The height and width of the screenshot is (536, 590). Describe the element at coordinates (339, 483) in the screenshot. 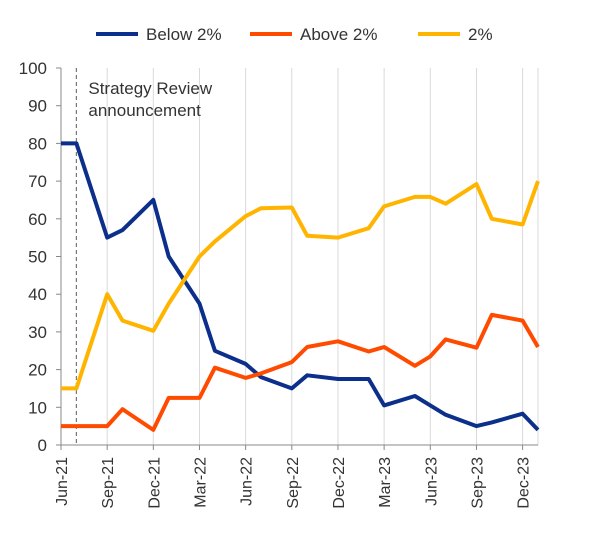

I see `x-tick-label: Dec-22` at that location.